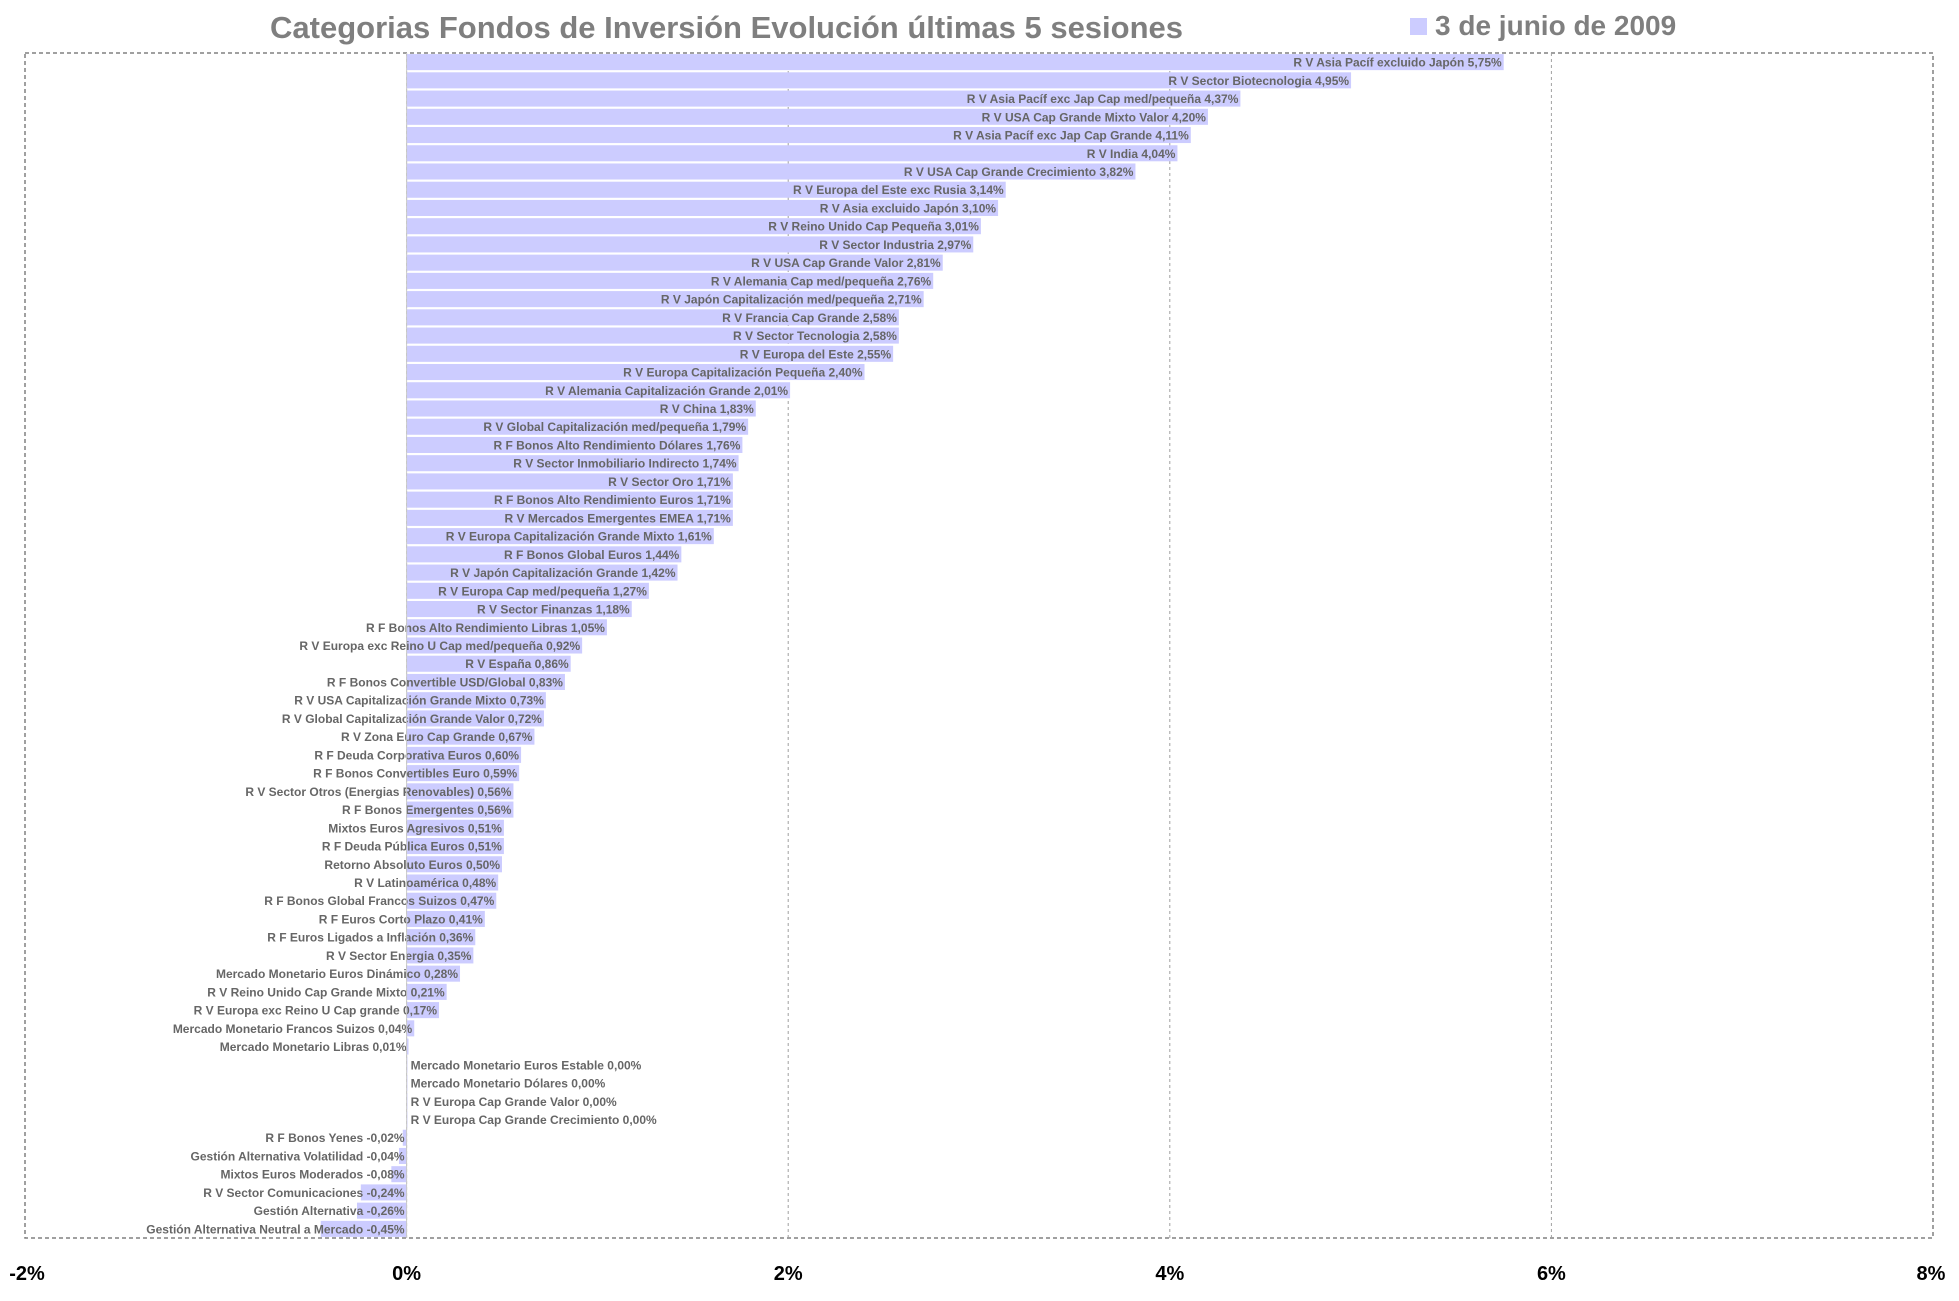 This screenshot has height=1301, width=1959. What do you see at coordinates (1551, 1274) in the screenshot?
I see `x-tick-label: 6%` at bounding box center [1551, 1274].